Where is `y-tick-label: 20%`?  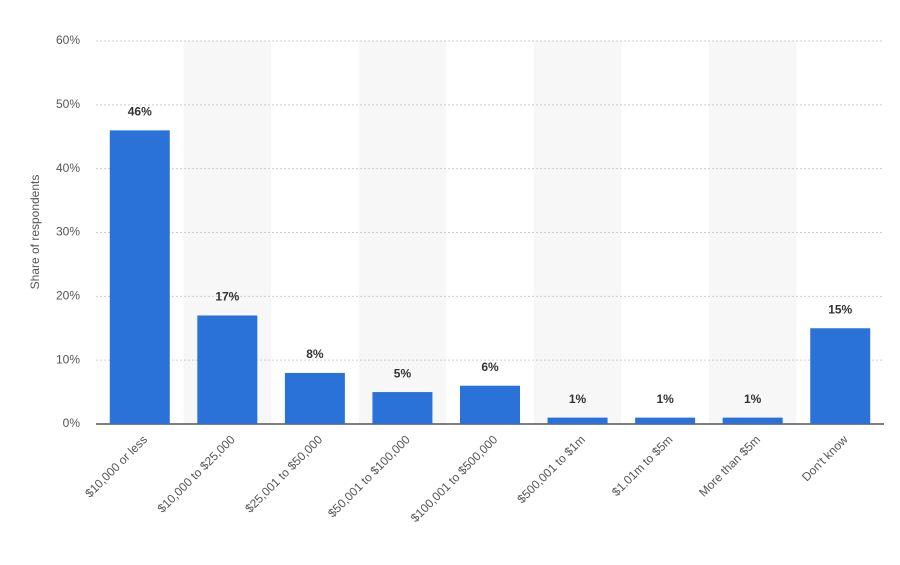
y-tick-label: 20% is located at coordinates (68, 296).